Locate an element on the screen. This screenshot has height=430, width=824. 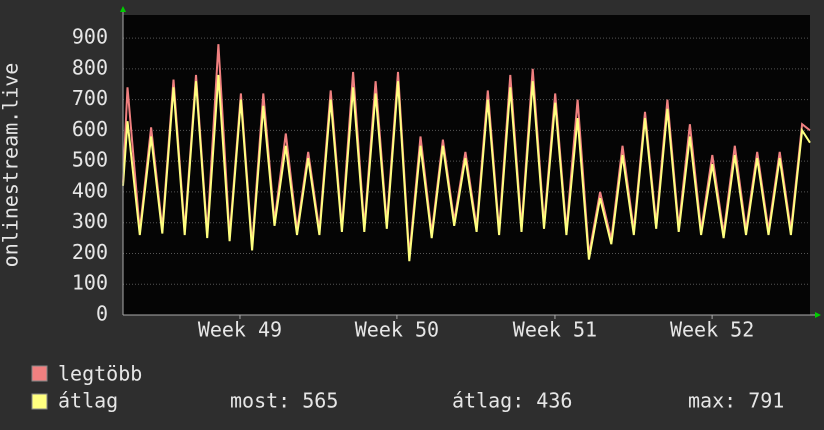
y-tick-label: 900 is located at coordinates (90, 37).